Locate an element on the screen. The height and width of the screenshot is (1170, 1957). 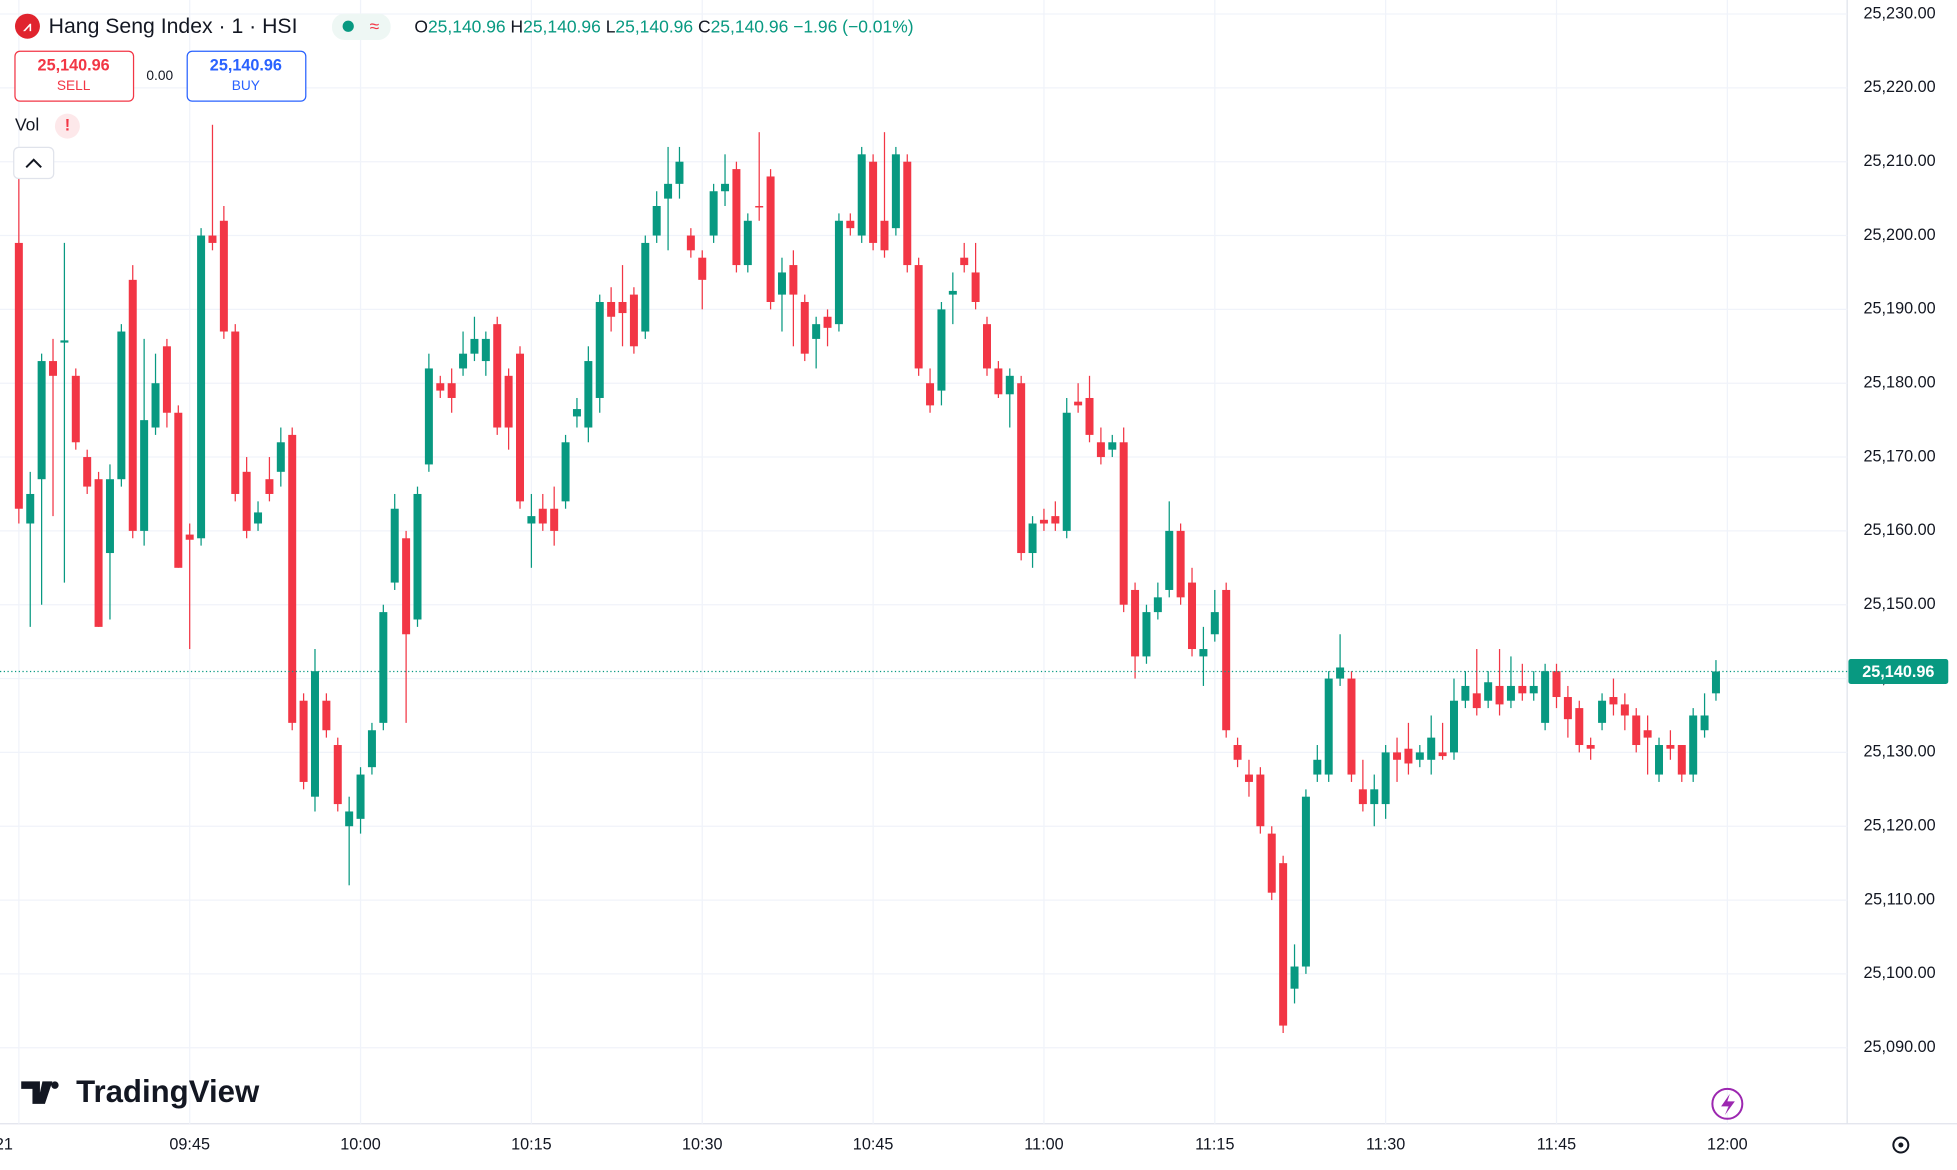
volume-label: Vol is located at coordinates (27, 125).